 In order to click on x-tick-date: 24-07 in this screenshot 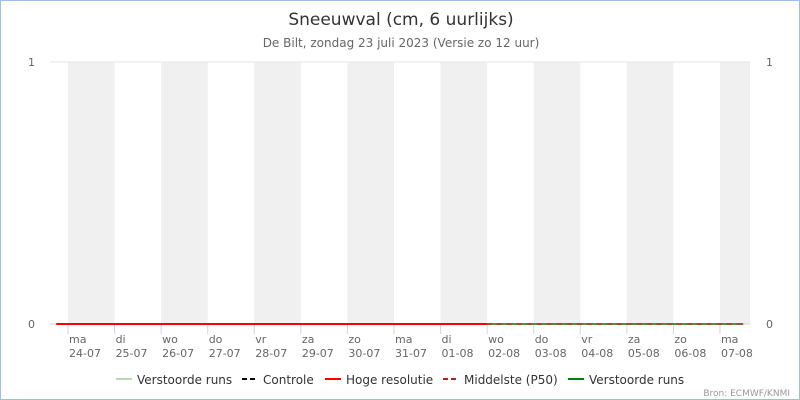, I will do `click(85, 353)`.